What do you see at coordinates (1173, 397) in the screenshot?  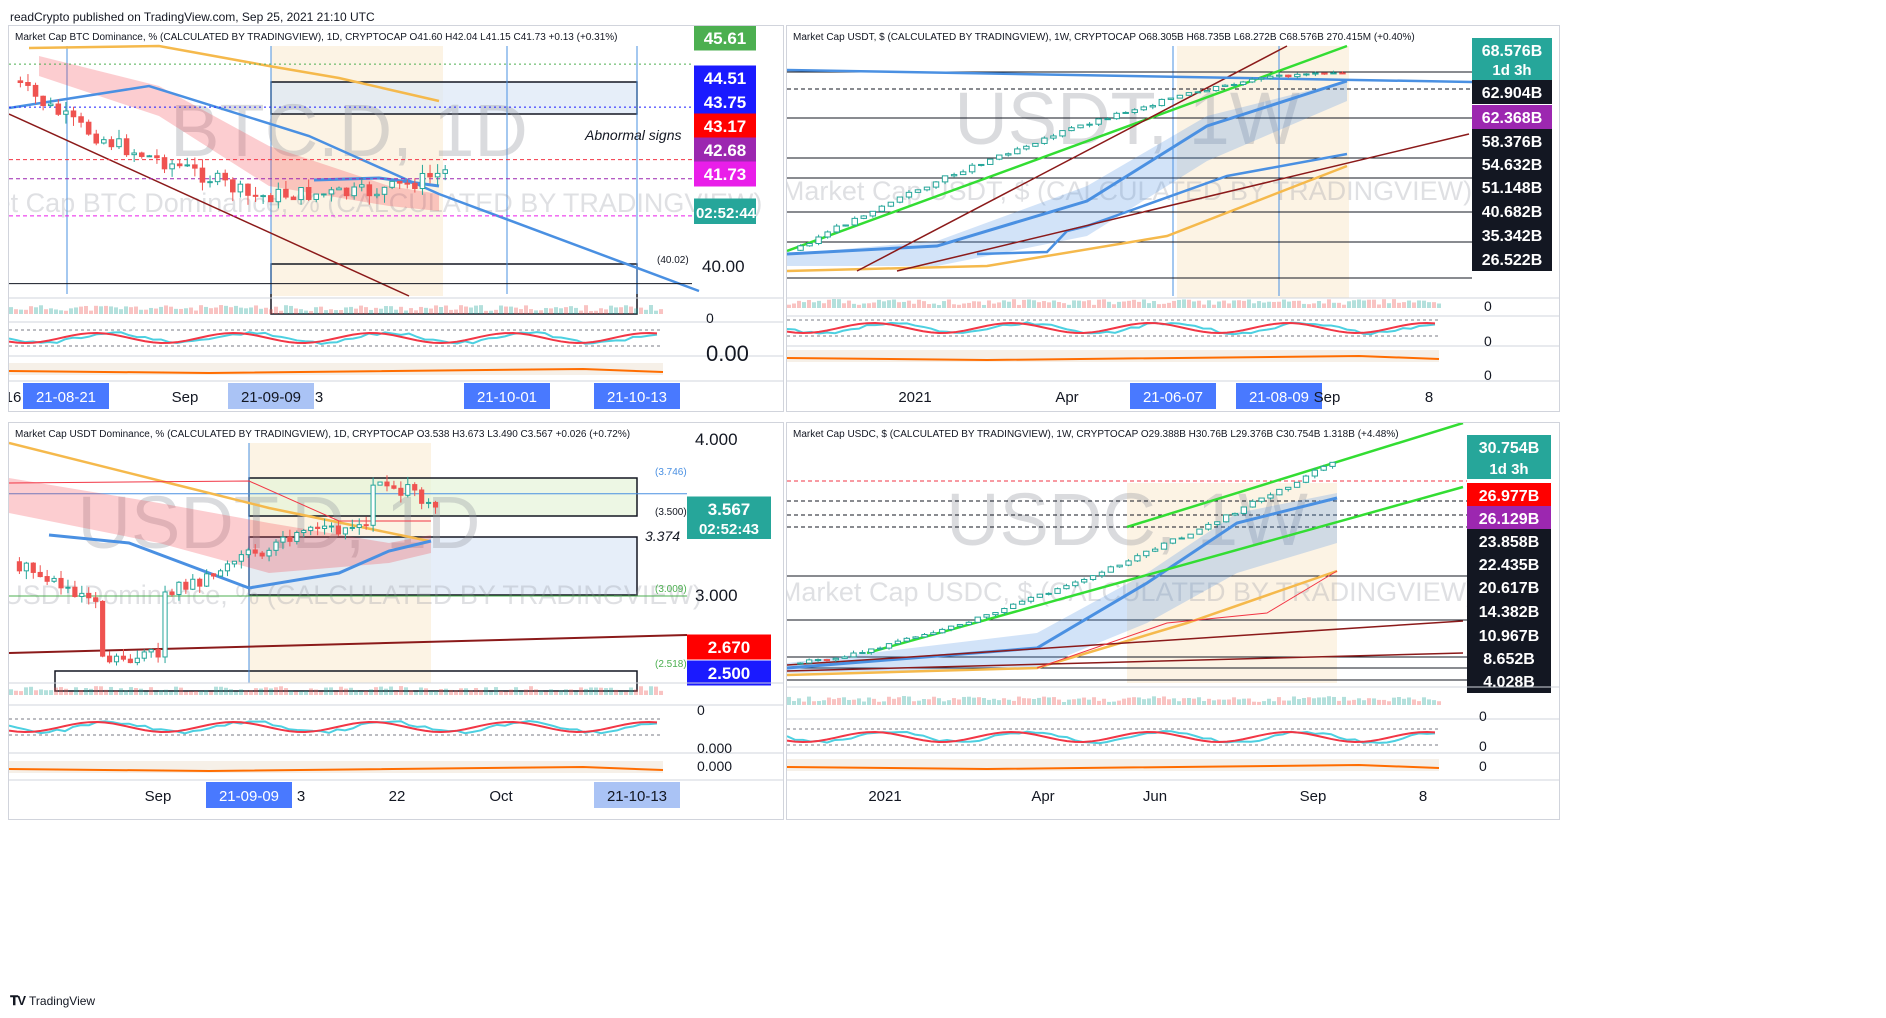 I see `x-tick-label: 21-06-07` at bounding box center [1173, 397].